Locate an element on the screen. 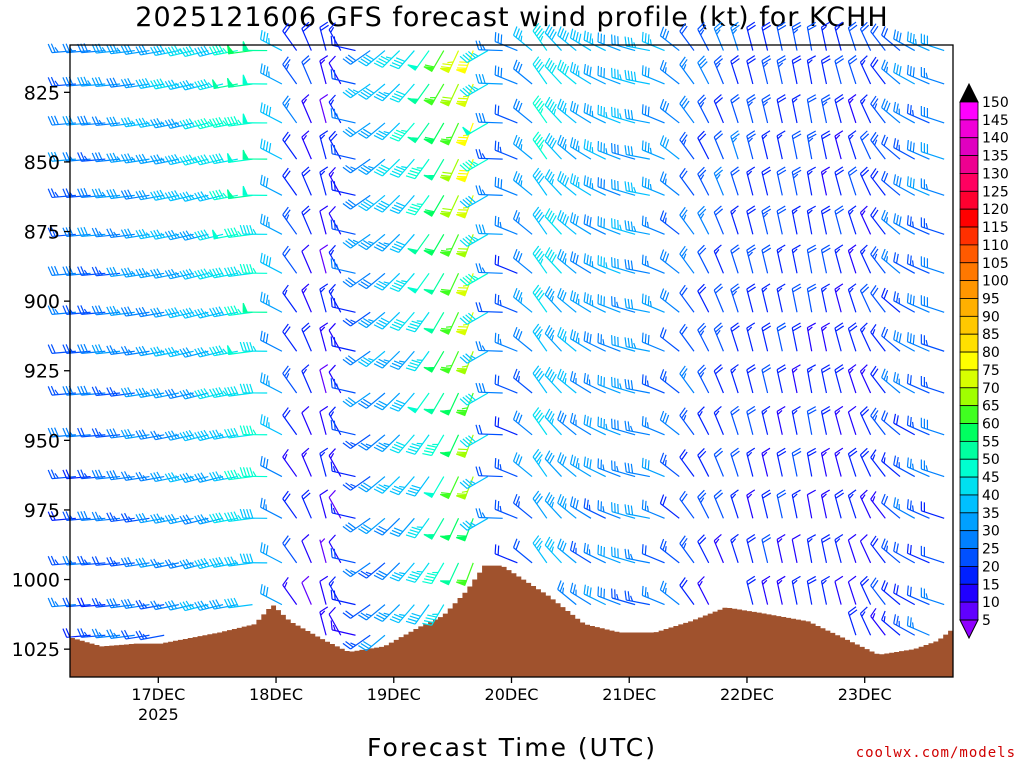  colorbar-label: 90 is located at coordinates (991, 317).